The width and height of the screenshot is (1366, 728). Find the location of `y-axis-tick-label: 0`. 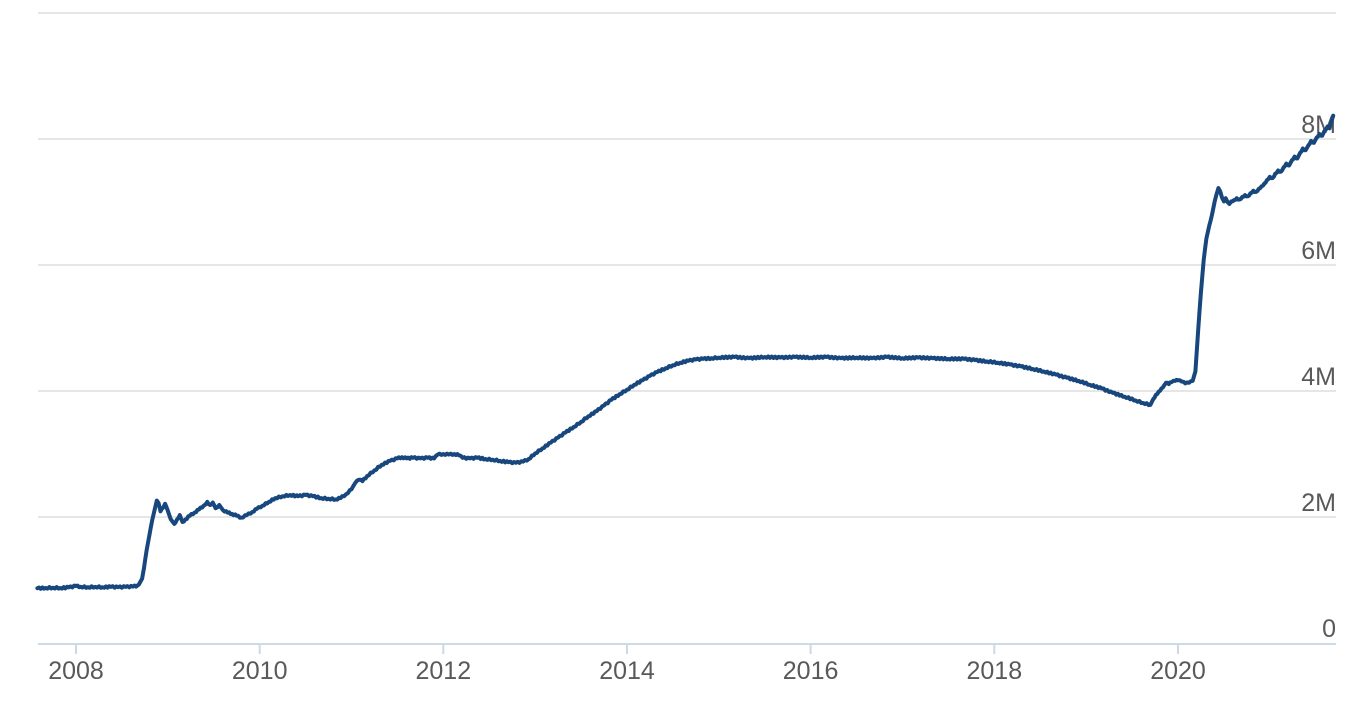

y-axis-tick-label: 0 is located at coordinates (1329, 629).